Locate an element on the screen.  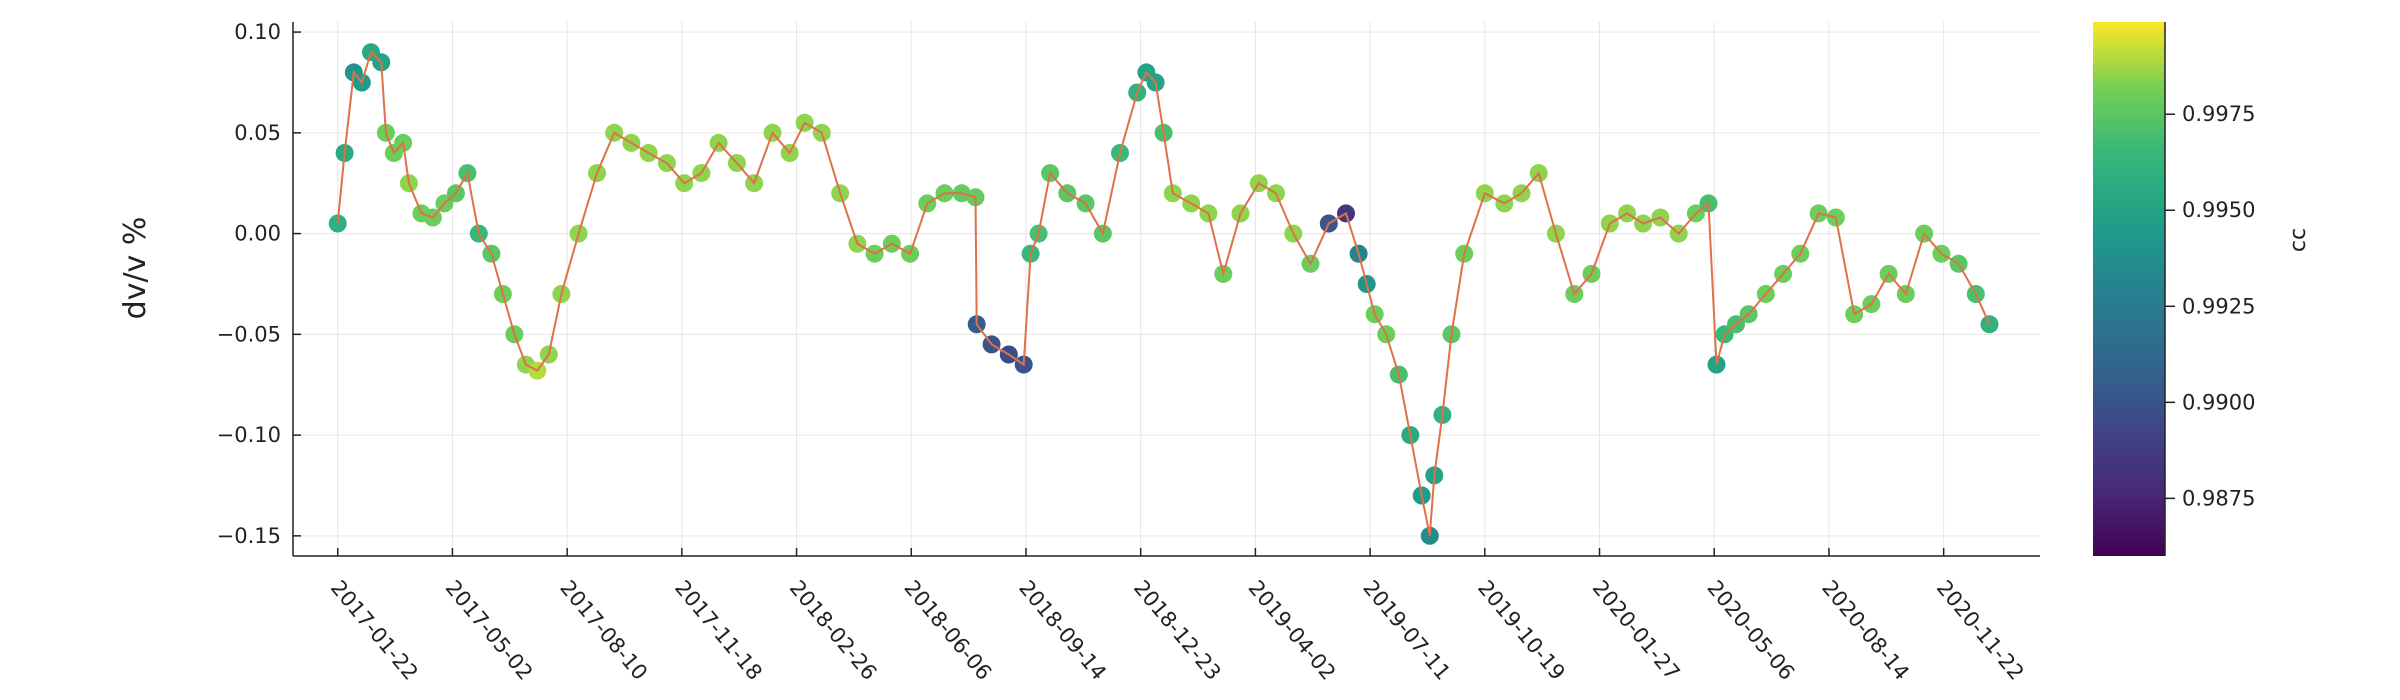
colorbar-tick-label: 0.9925 is located at coordinates (2218, 306).